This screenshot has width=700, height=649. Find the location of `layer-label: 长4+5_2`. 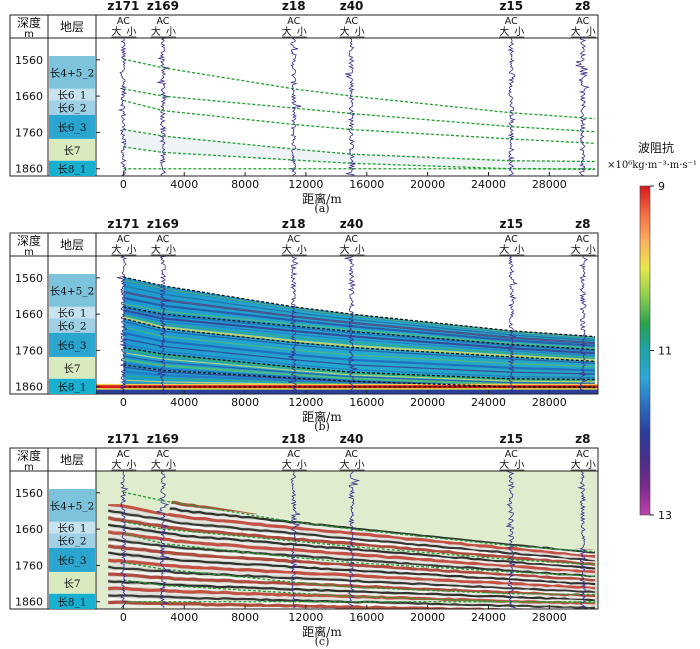

layer-label: 长4+5_2 is located at coordinates (72, 291).